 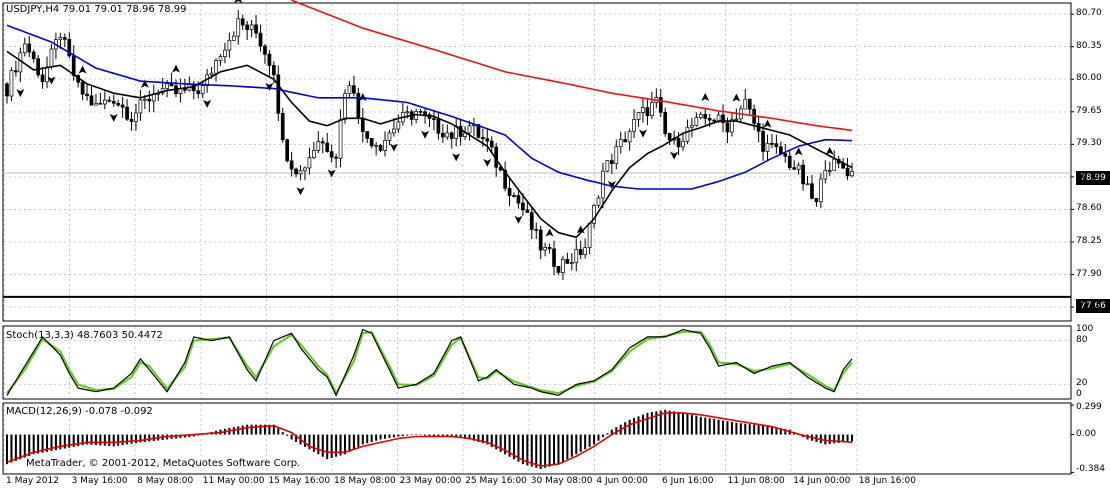 I want to click on stoch-title: Stoch(13,3,3), so click(x=40, y=335).